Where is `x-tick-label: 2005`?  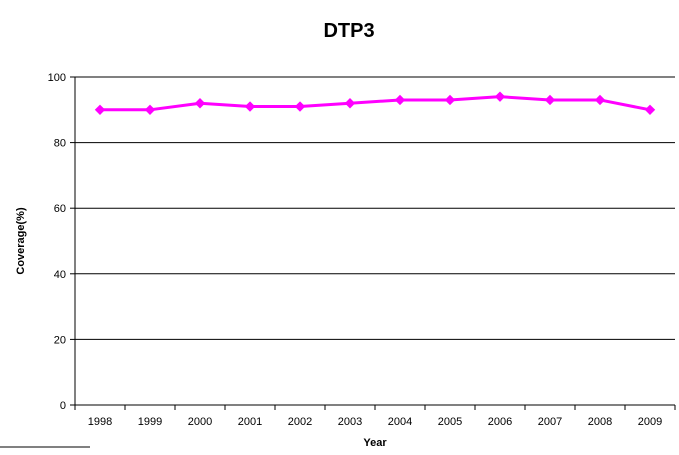
x-tick-label: 2005 is located at coordinates (450, 422).